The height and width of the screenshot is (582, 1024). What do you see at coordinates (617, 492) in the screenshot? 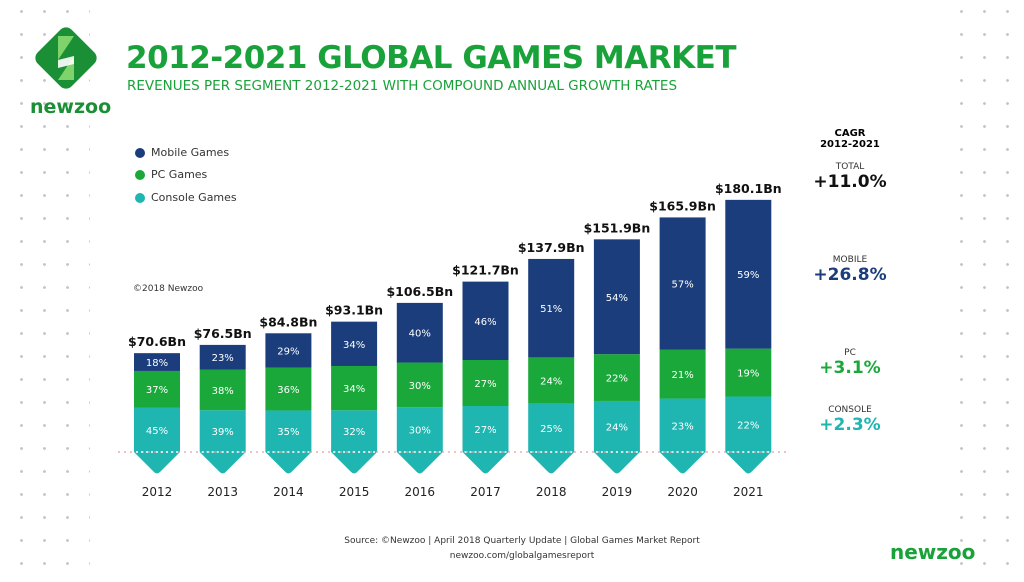
I see `x-tick-label: 2019` at bounding box center [617, 492].